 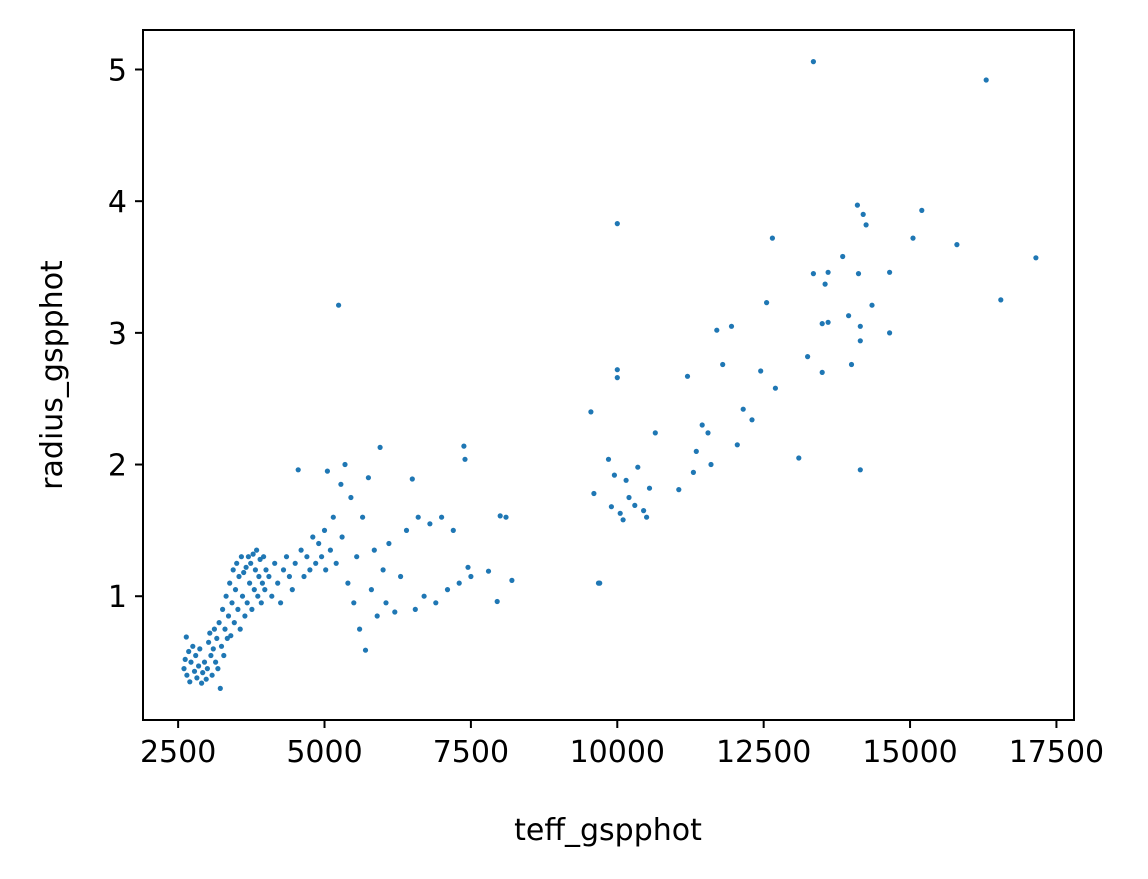 What do you see at coordinates (763, 752) in the screenshot?
I see `x-tick-label: 12500` at bounding box center [763, 752].